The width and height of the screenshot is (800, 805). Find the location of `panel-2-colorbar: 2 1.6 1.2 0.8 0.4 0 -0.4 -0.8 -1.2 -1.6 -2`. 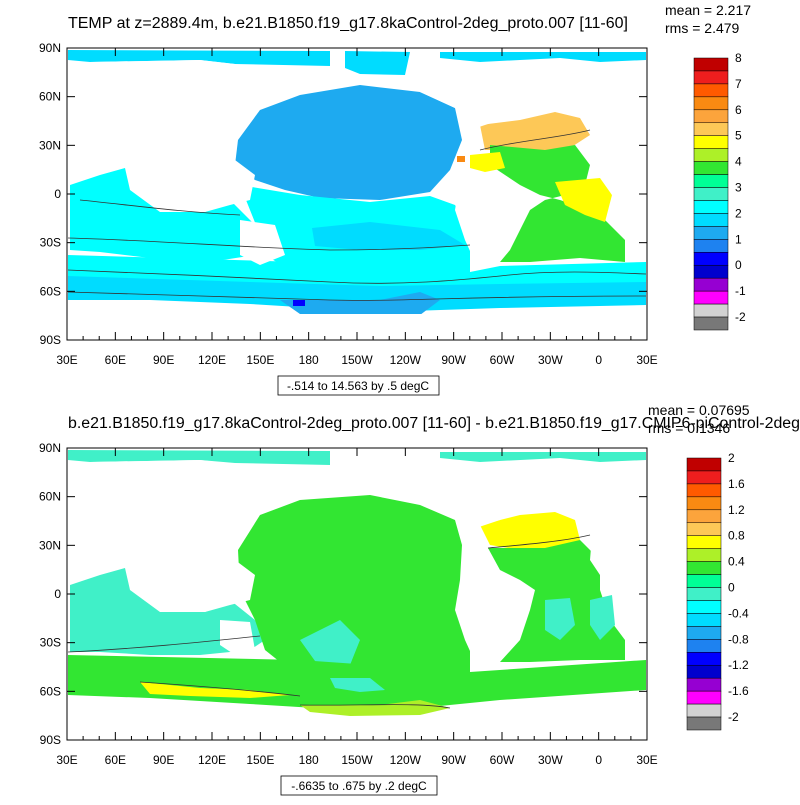

panel-2-colorbar: 2 1.6 1.2 0.8 0.4 0 -0.4 -0.8 -1.2 -1.6 -2 is located at coordinates (717, 591).